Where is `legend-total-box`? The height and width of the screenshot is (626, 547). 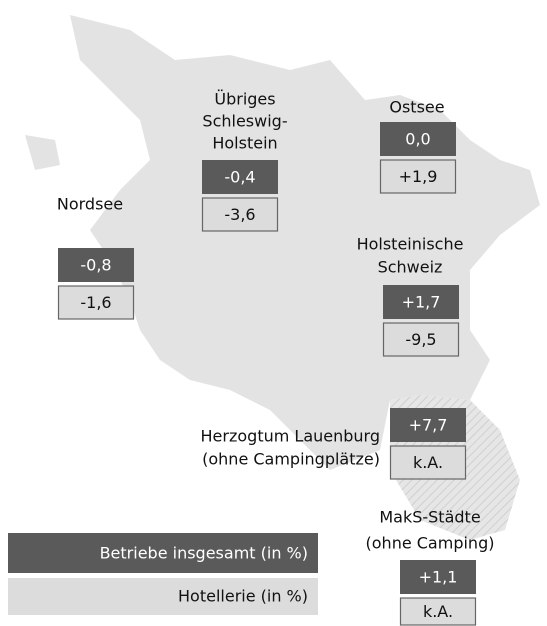 legend-total-box is located at coordinates (163, 553).